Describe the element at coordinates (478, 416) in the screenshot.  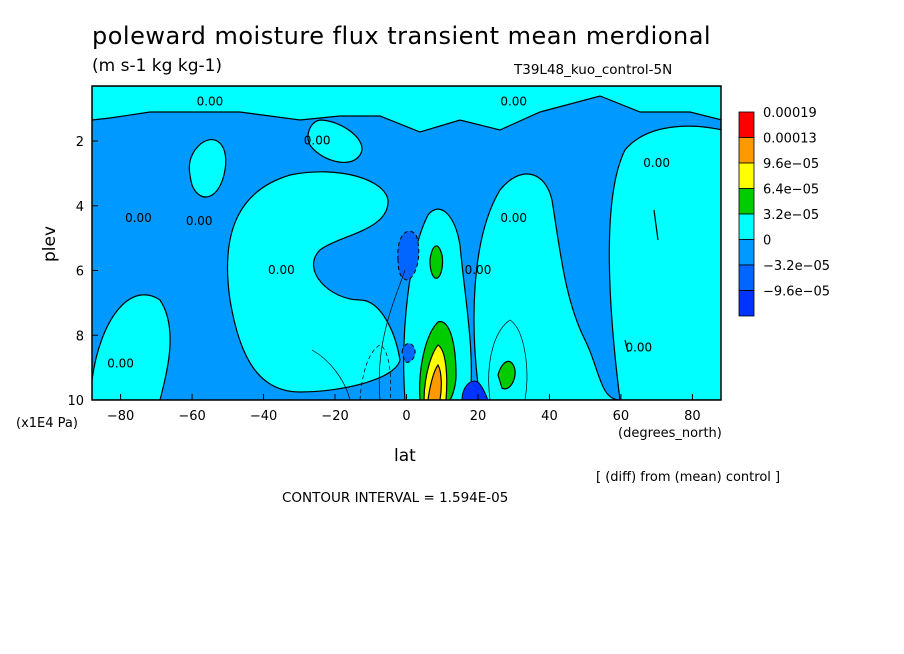
I see `x-tick-label: 20` at that location.